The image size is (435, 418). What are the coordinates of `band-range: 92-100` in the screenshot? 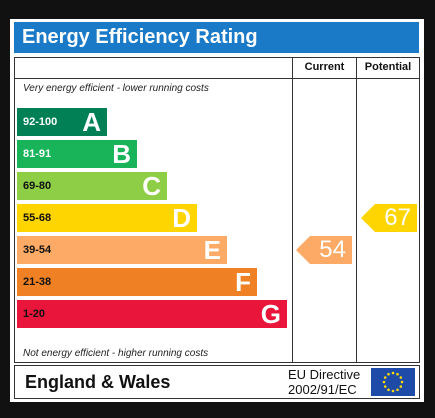 It's located at (40, 122).